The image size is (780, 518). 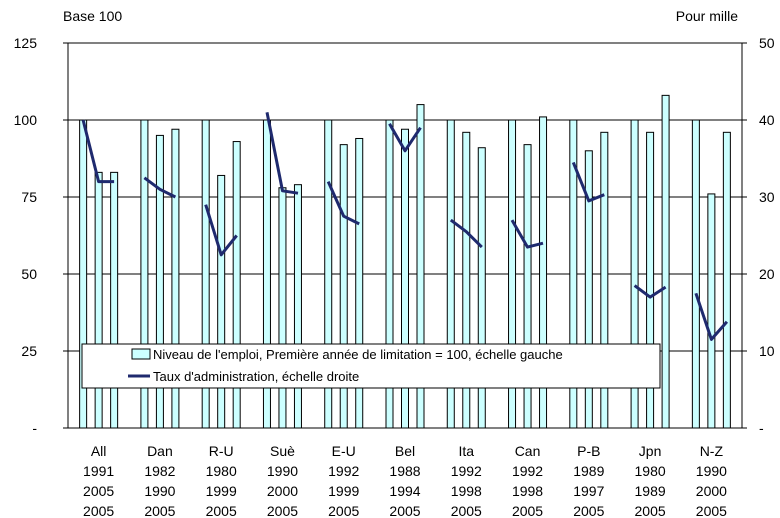 What do you see at coordinates (466, 451) in the screenshot?
I see `x-label-country: Ita` at bounding box center [466, 451].